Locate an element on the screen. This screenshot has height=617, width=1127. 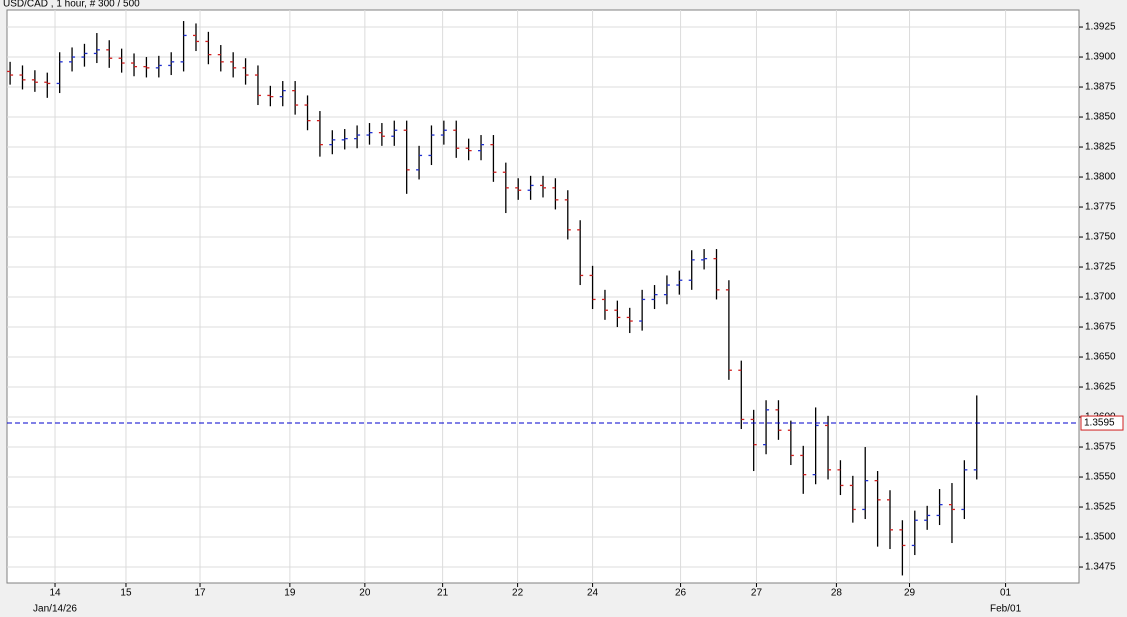
y-tick-label: 1.3750 is located at coordinates (1100, 237).